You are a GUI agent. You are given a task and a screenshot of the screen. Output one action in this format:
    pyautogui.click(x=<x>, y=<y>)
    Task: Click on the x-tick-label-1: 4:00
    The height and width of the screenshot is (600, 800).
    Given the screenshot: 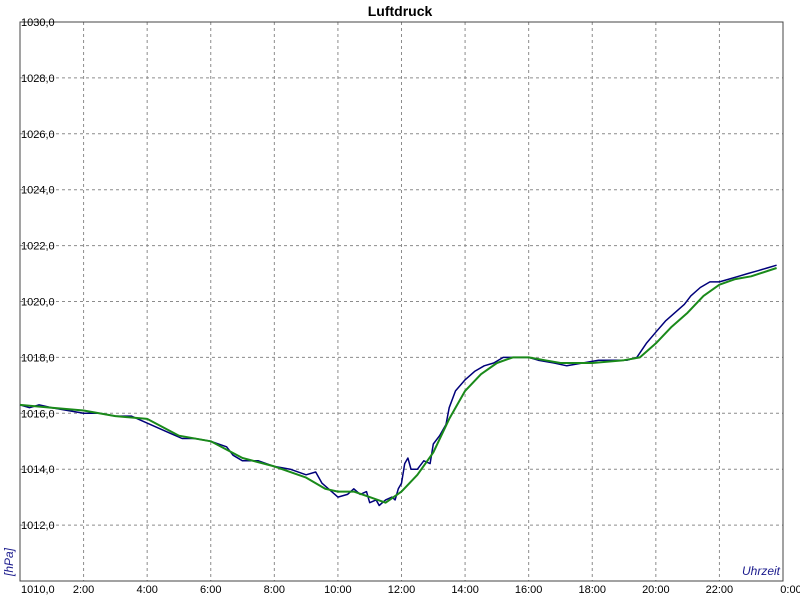 What is the action you would take?
    pyautogui.click(x=146, y=590)
    